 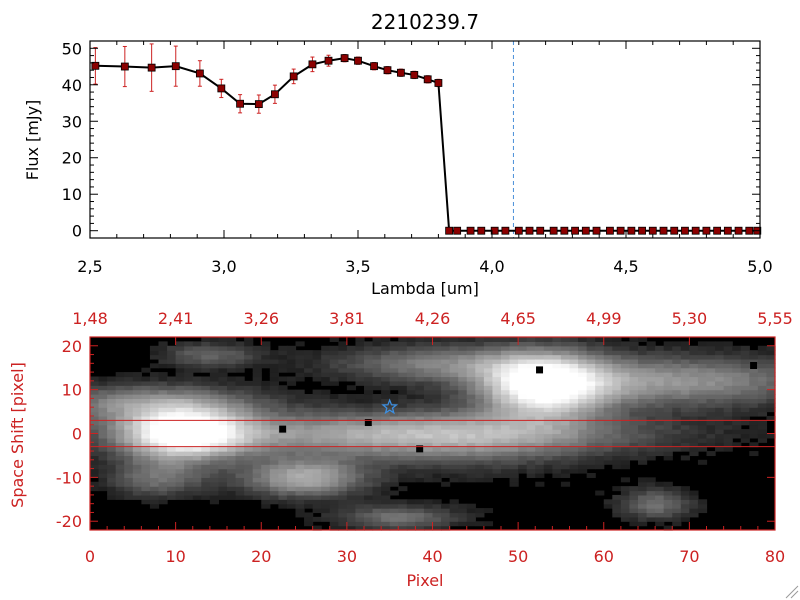 What do you see at coordinates (685, 230) in the screenshot?
I see `flux-point` at bounding box center [685, 230].